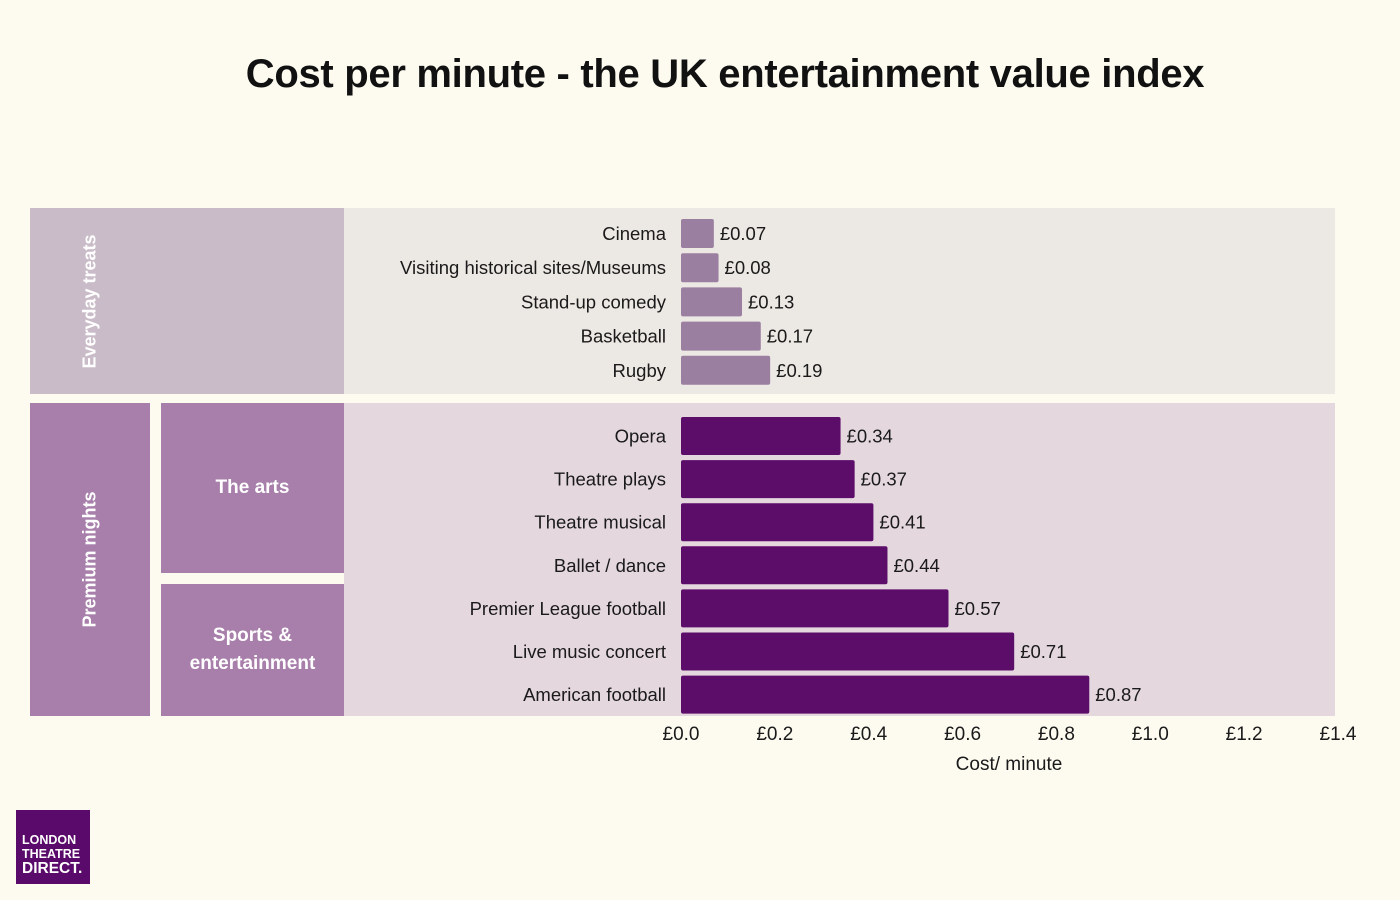 This screenshot has width=1400, height=900. Describe the element at coordinates (1244, 734) in the screenshot. I see `x-tick-label: £1.2` at that location.